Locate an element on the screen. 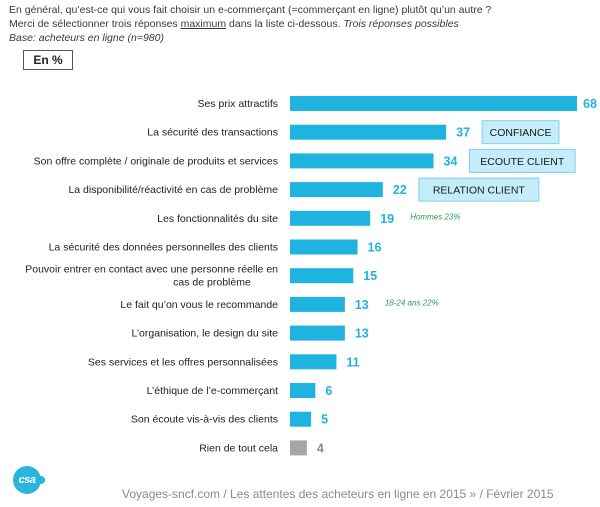 The image size is (600, 507). value-label-l-ethique-de-l-e-commercant: 6 is located at coordinates (328, 391).